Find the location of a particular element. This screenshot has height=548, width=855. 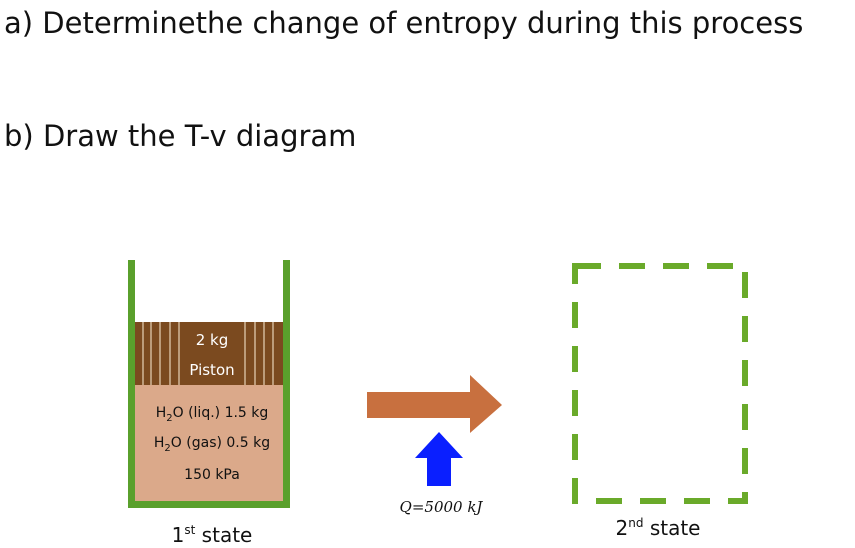

state1-label: 1st state is located at coordinates (212, 535).